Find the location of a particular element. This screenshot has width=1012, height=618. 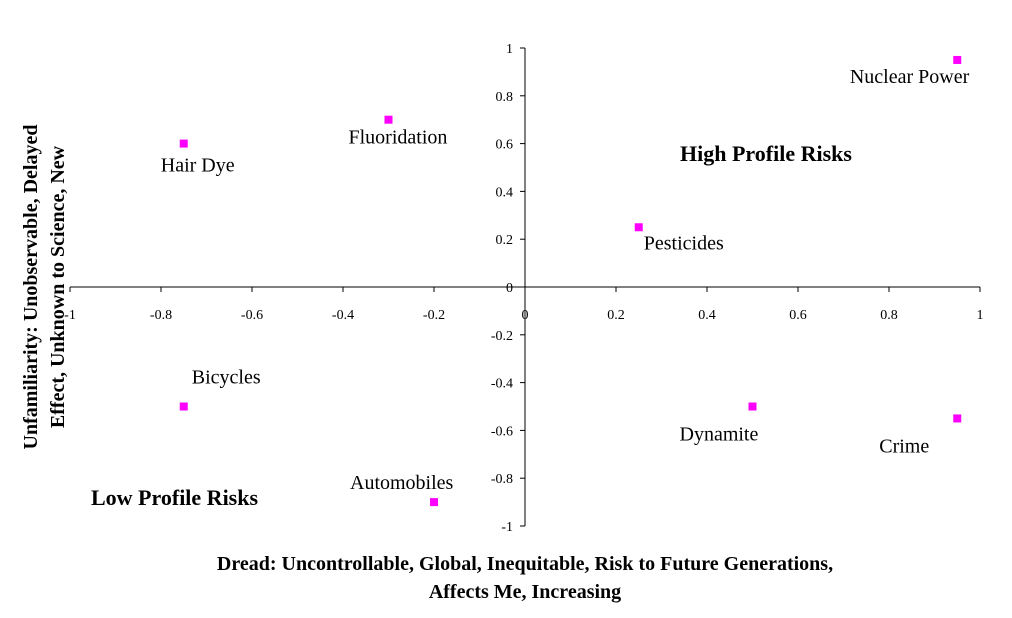

x-ticks: -1 -0.8 -0.6 -0.4 -0.2 0 0.2 0.4 0.6 0.8 1 is located at coordinates (524, 305).